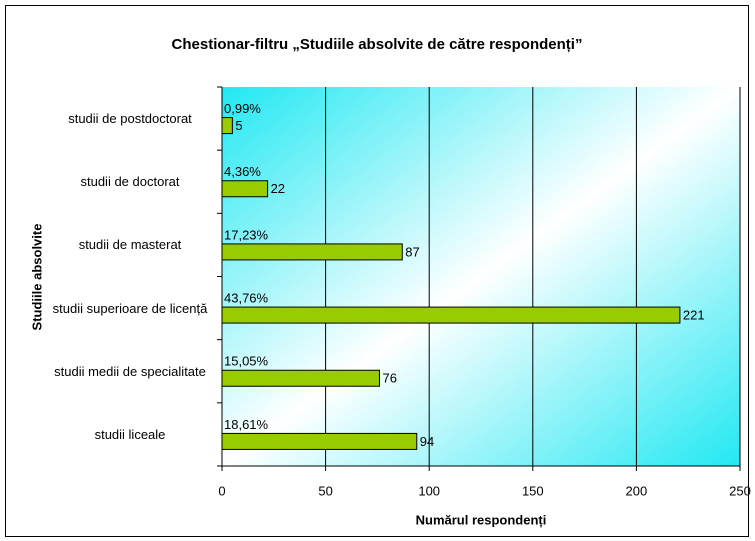  Describe the element at coordinates (242, 171) in the screenshot. I see `share-label: 4,36%` at that location.